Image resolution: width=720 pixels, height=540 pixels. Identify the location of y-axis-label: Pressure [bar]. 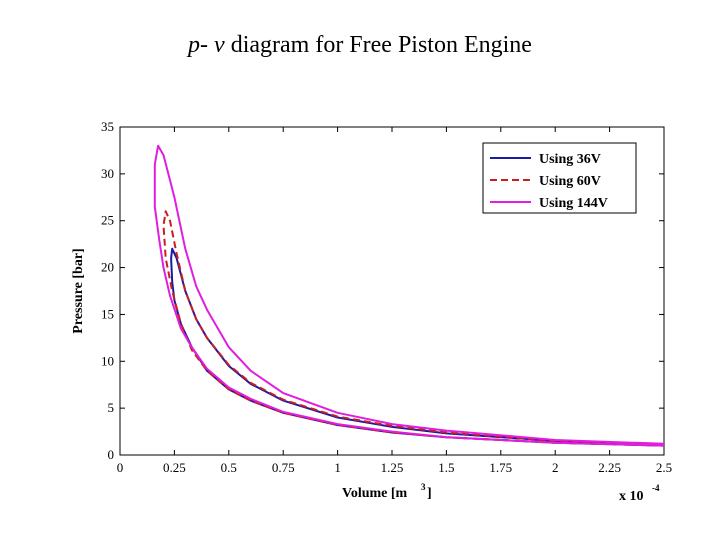
(78, 290).